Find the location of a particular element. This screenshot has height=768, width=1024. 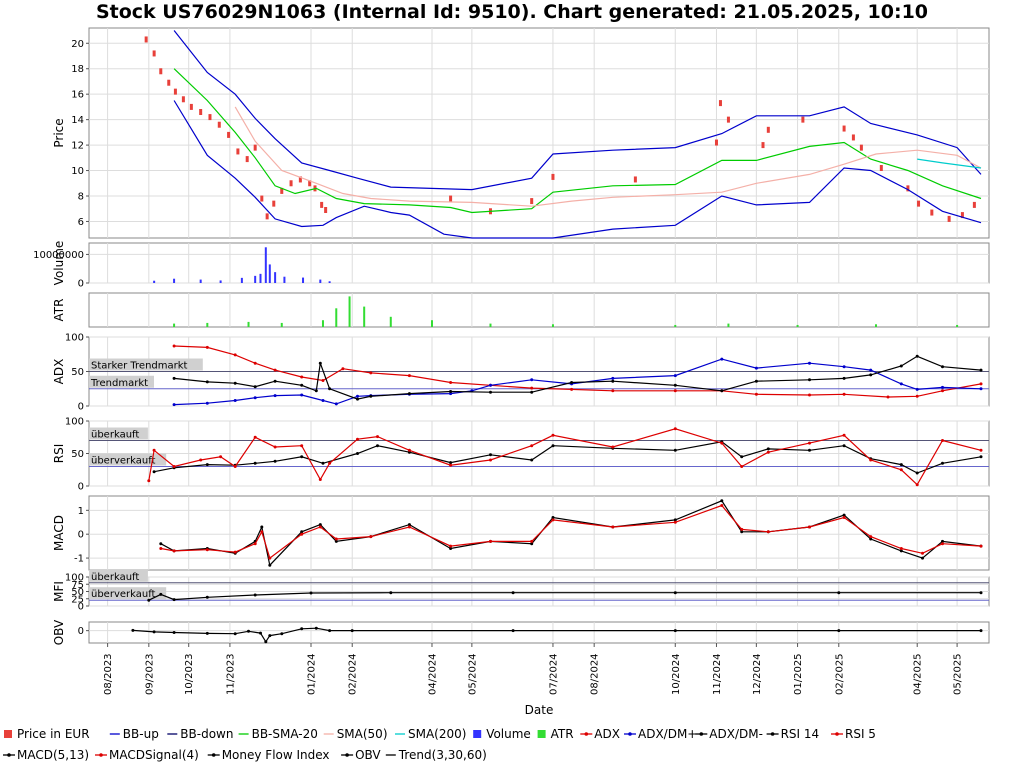

x-tick-label: 11/2024 is located at coordinates (717, 674).